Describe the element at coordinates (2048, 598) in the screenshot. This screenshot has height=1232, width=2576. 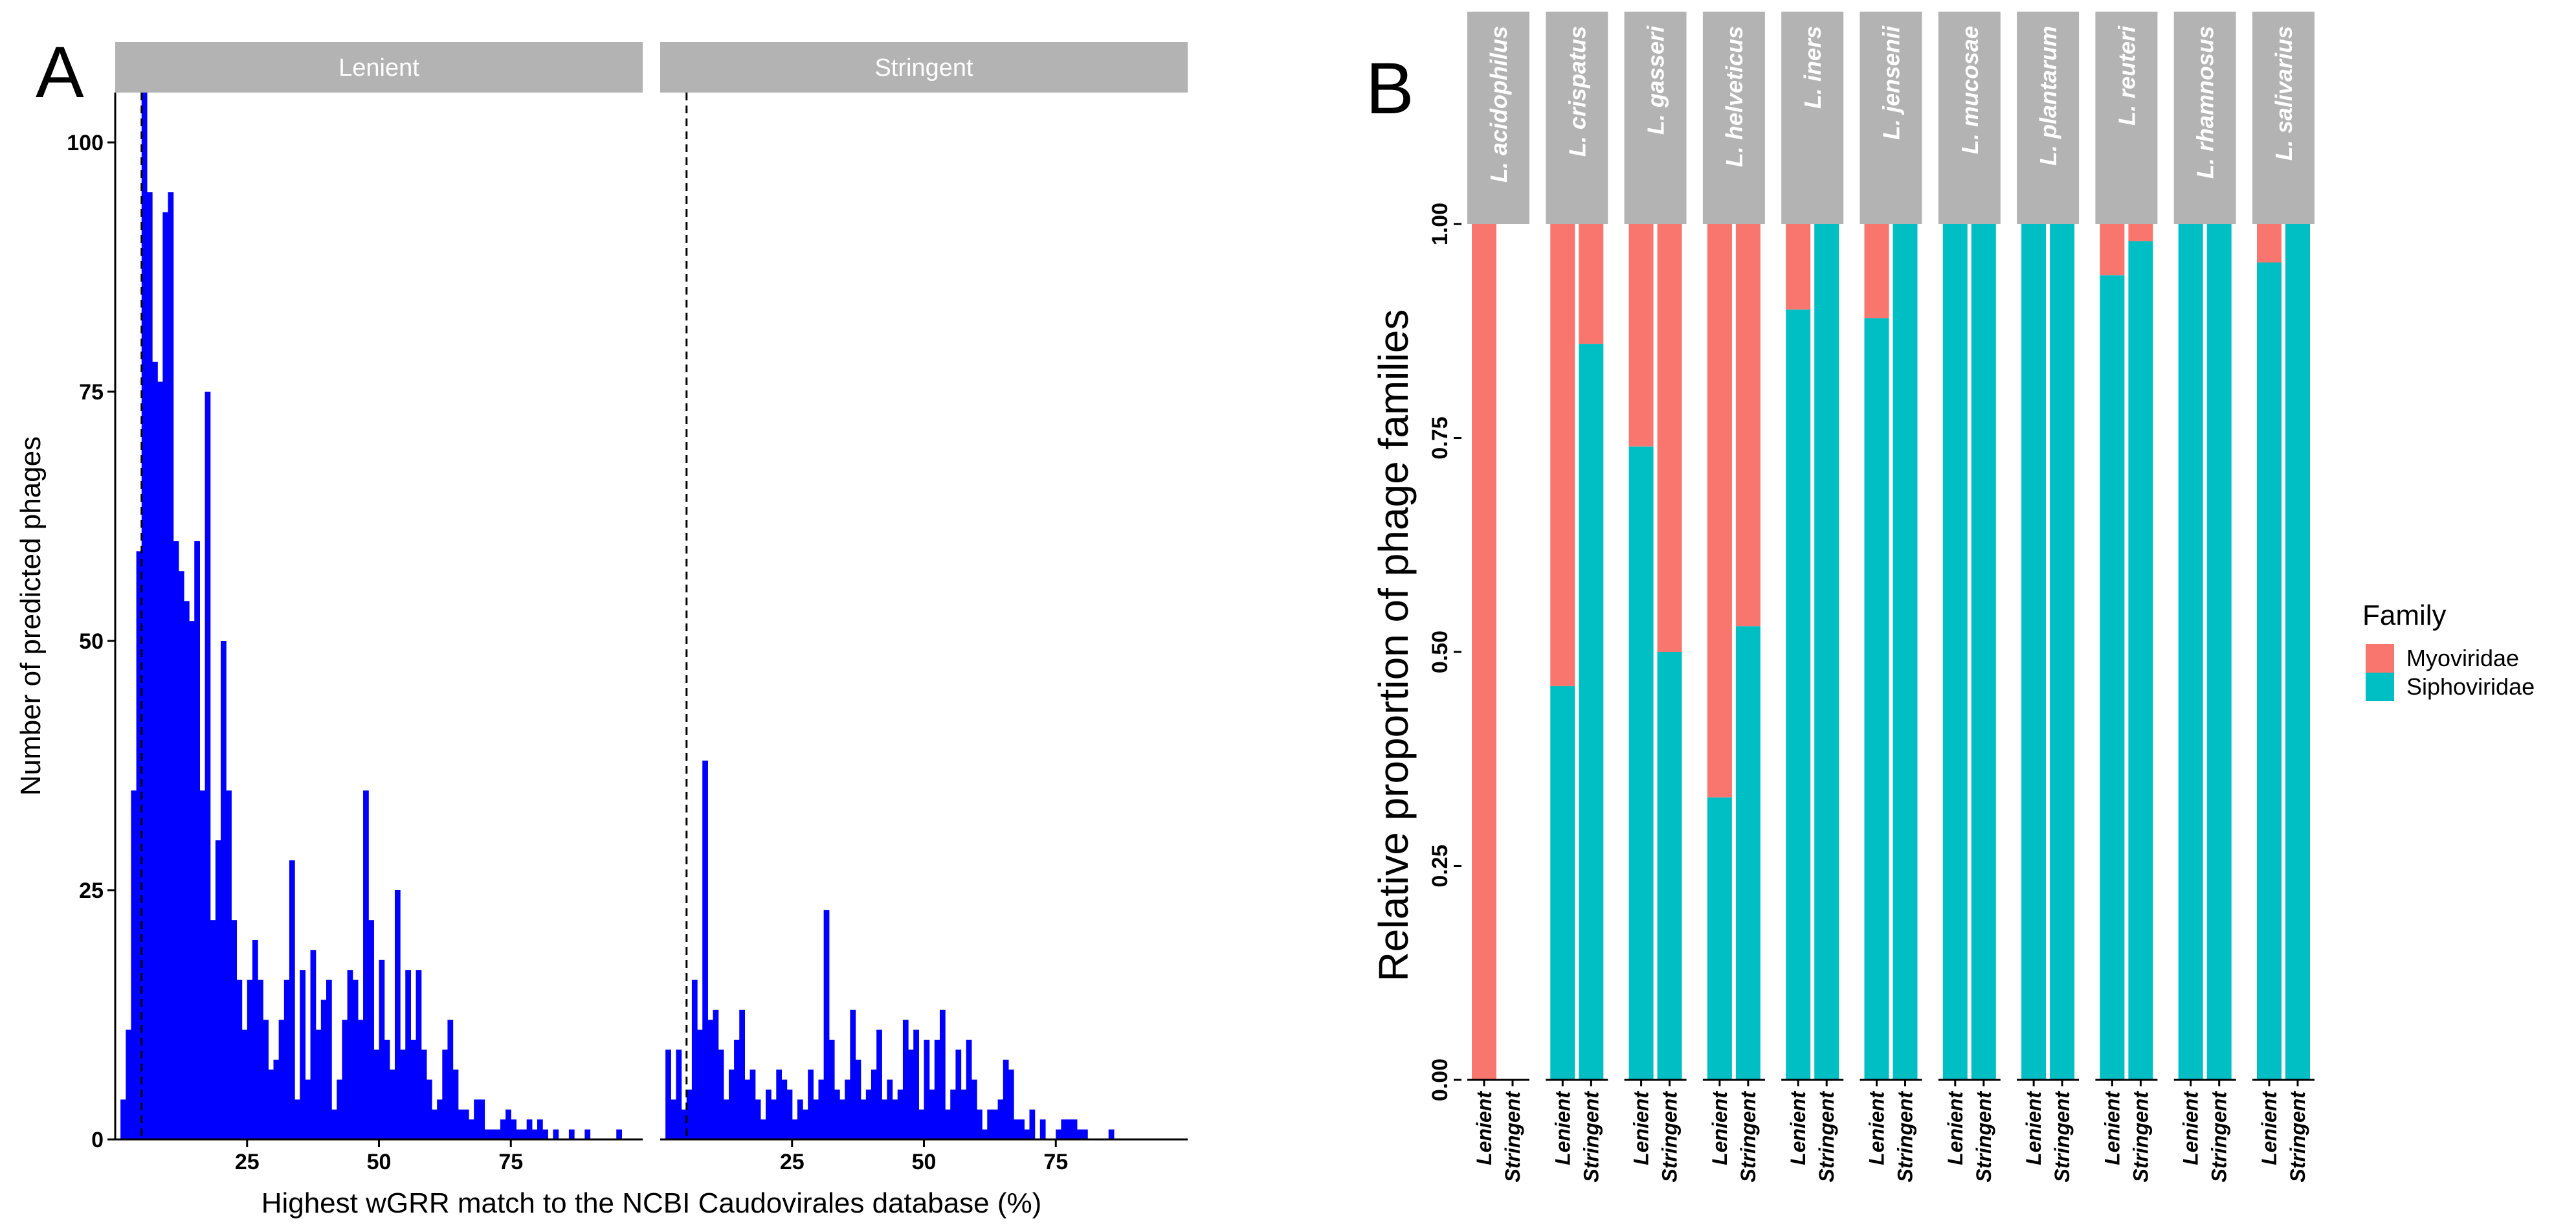
I see `species-facet: L. plantarum Lenient Stringent` at that location.